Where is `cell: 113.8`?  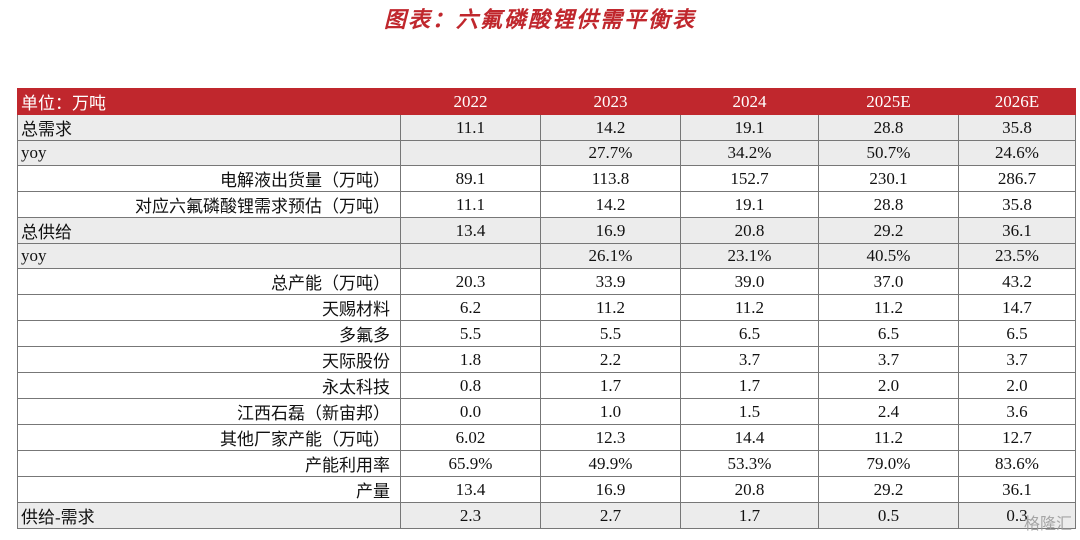
cell: 113.8 is located at coordinates (610, 178).